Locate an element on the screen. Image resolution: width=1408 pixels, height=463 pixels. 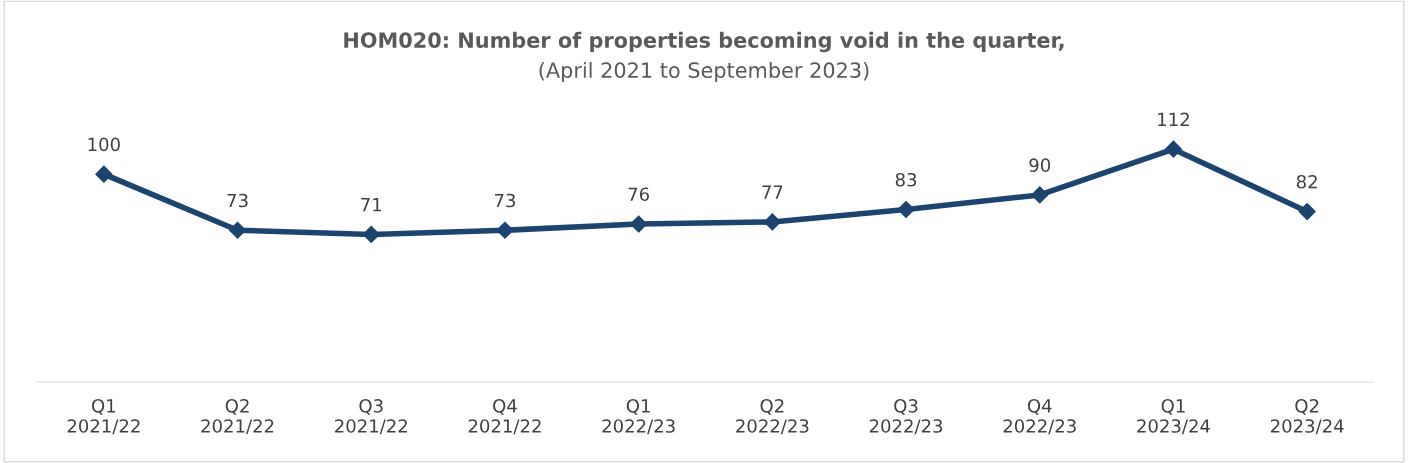
x-tick-label: Q2 2023/24 is located at coordinates (1307, 416).